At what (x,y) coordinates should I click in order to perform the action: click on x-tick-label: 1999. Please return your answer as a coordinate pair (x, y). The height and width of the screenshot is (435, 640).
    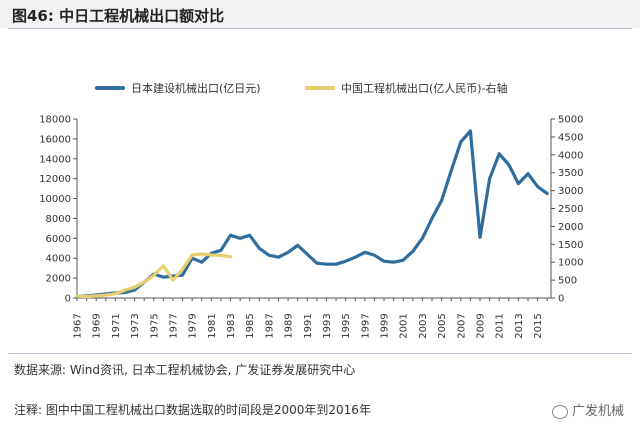
    Looking at the image, I should click on (385, 325).